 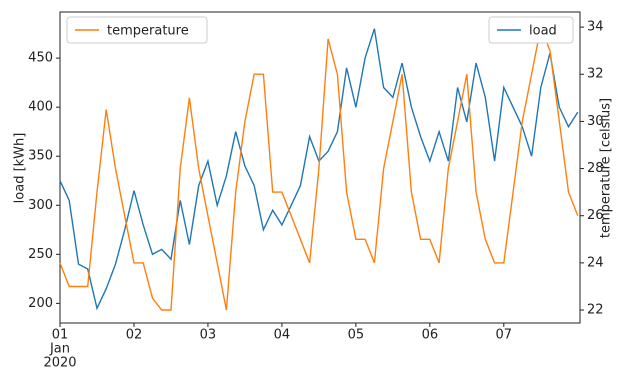 I want to click on x-tick-label: 04, so click(x=282, y=335).